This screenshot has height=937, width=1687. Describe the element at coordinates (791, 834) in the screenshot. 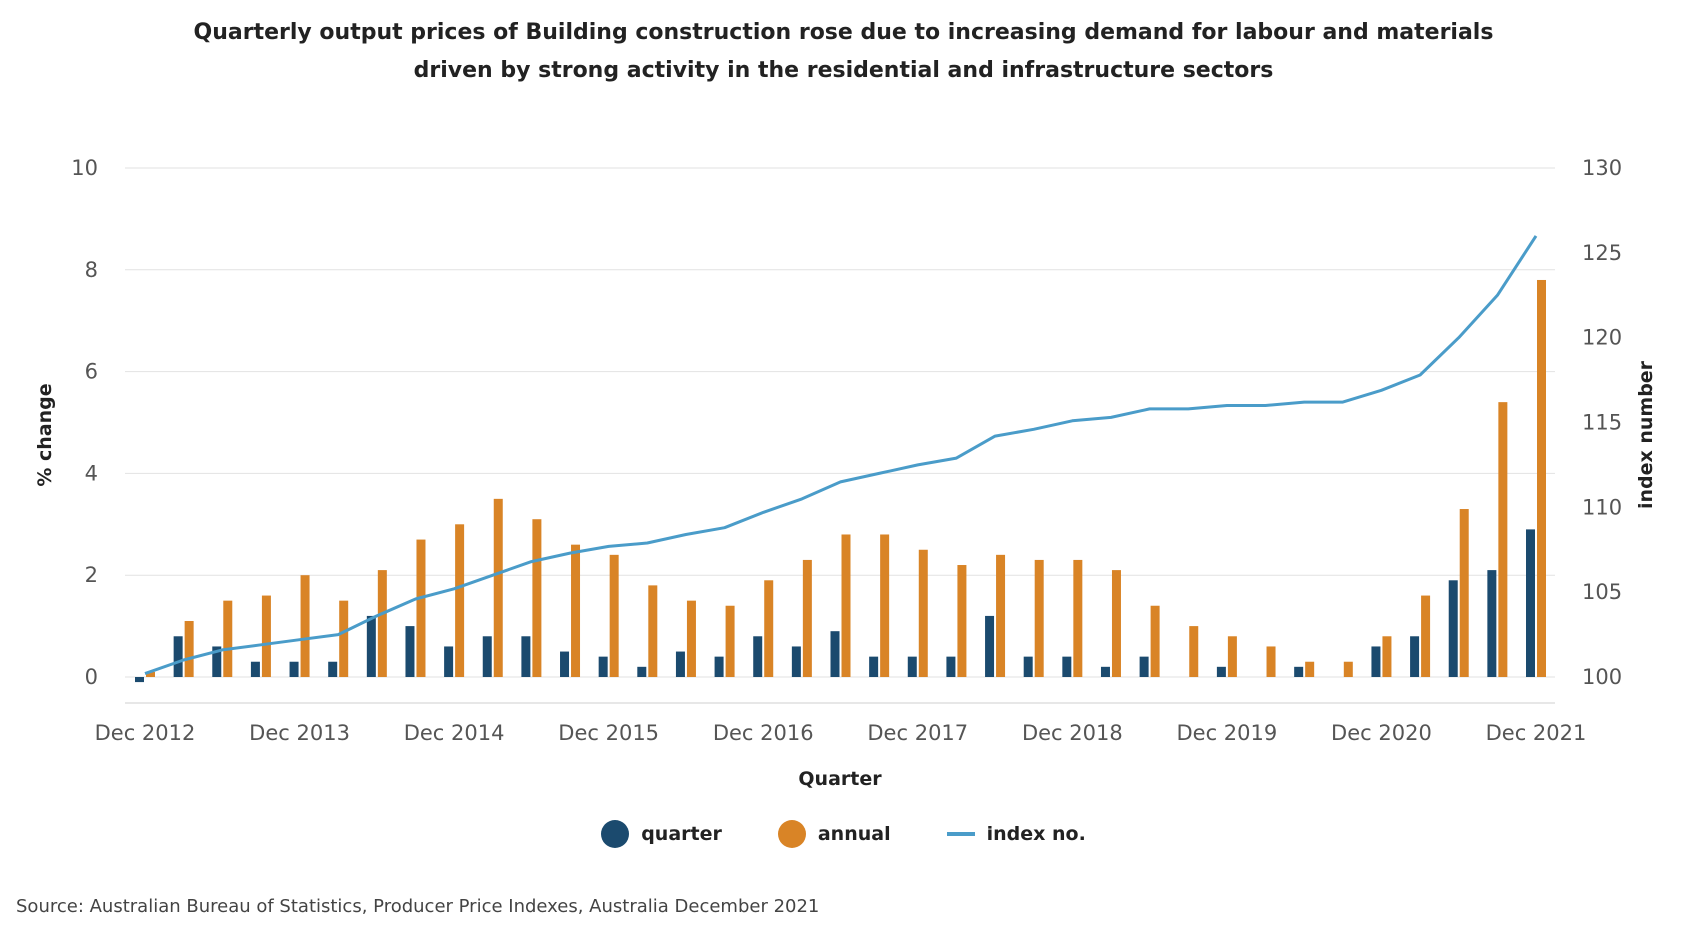

I see `legend-swatch-annual` at that location.